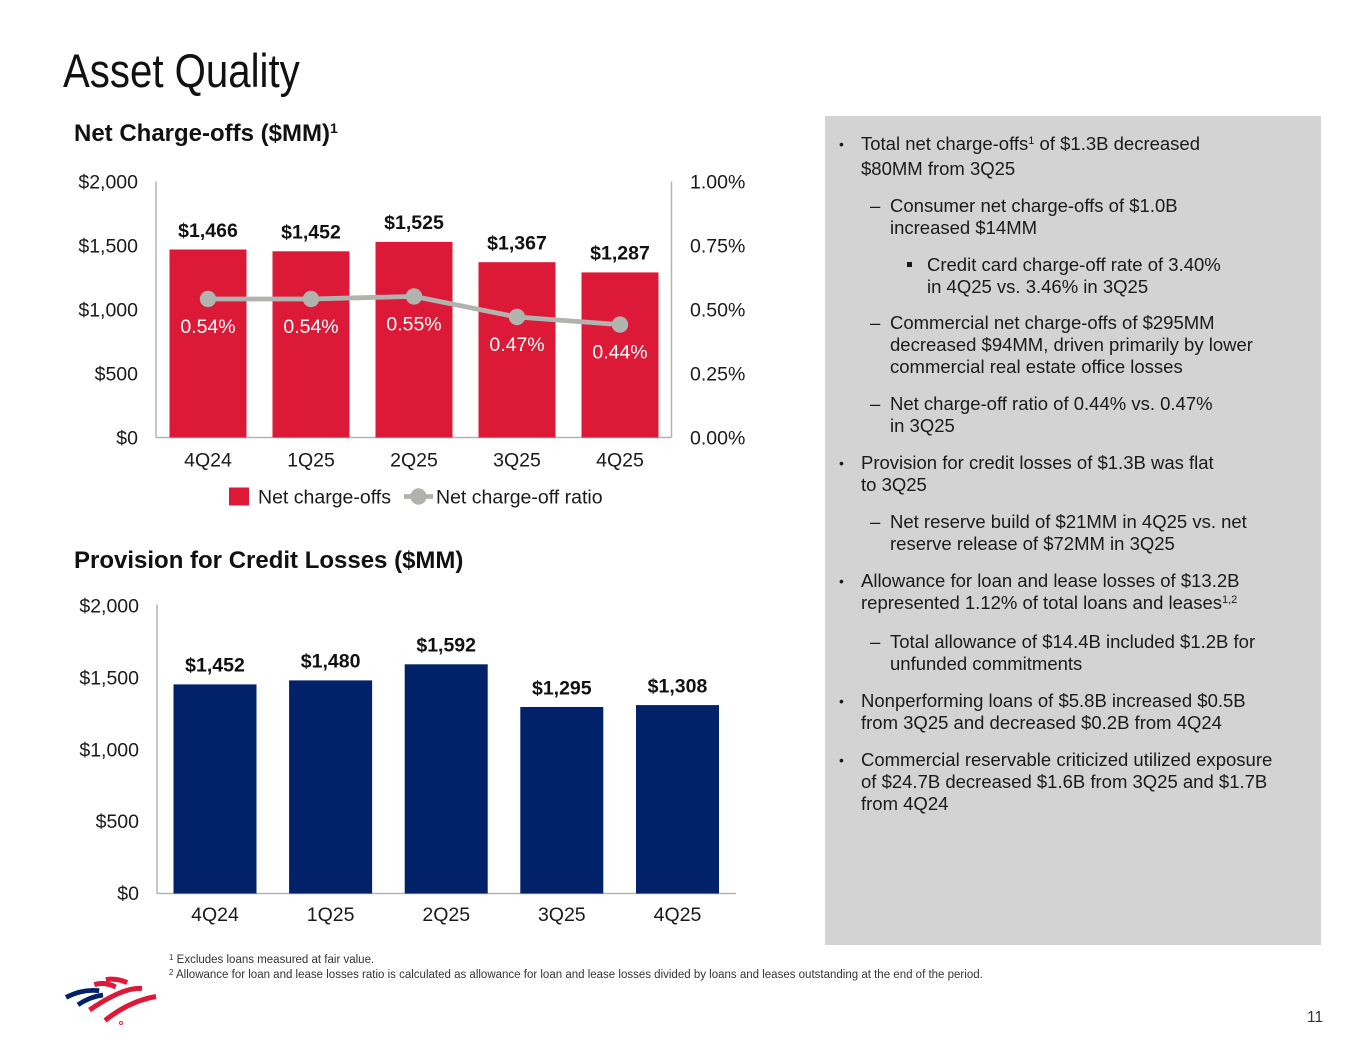 The image size is (1365, 1055). Describe the element at coordinates (446, 646) in the screenshot. I see `svg-text: $1,592` at that location.